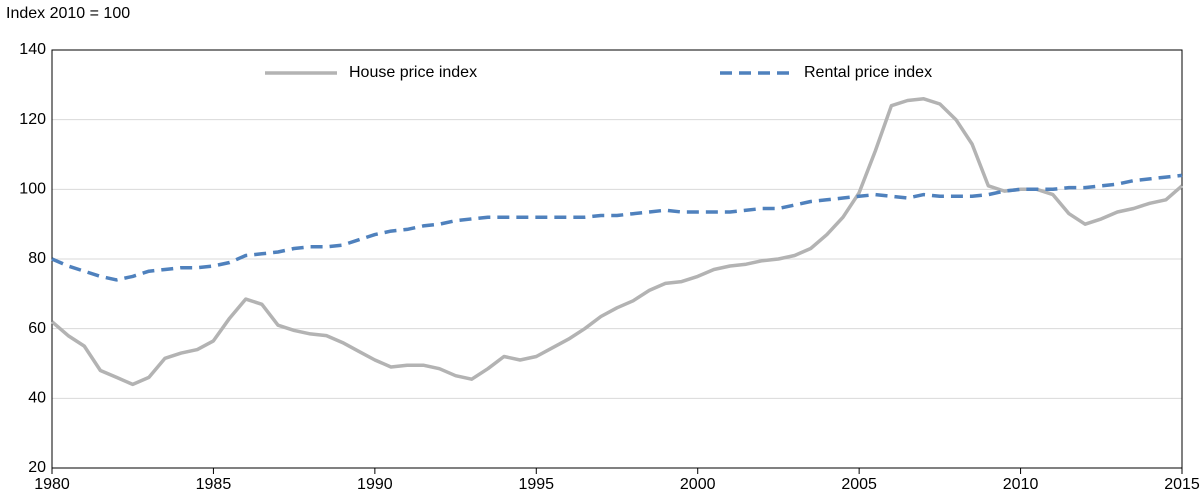 This screenshot has height=501, width=1200. I want to click on x-tick-label: 1990, so click(375, 484).